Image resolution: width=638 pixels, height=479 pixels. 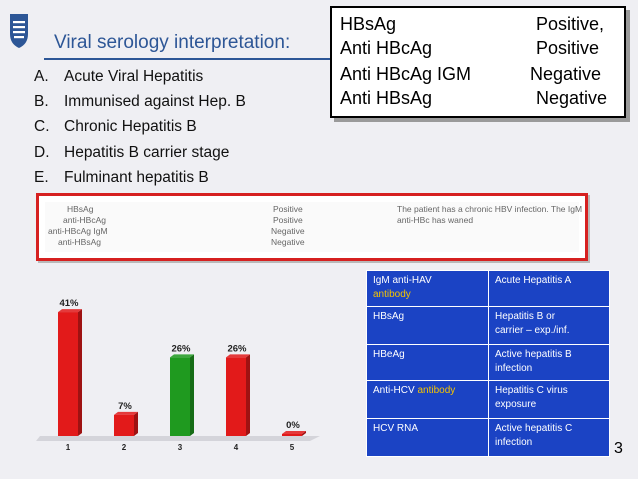 What do you see at coordinates (130, 126) in the screenshot?
I see `option-text: Chronic Hepatitis B` at bounding box center [130, 126].